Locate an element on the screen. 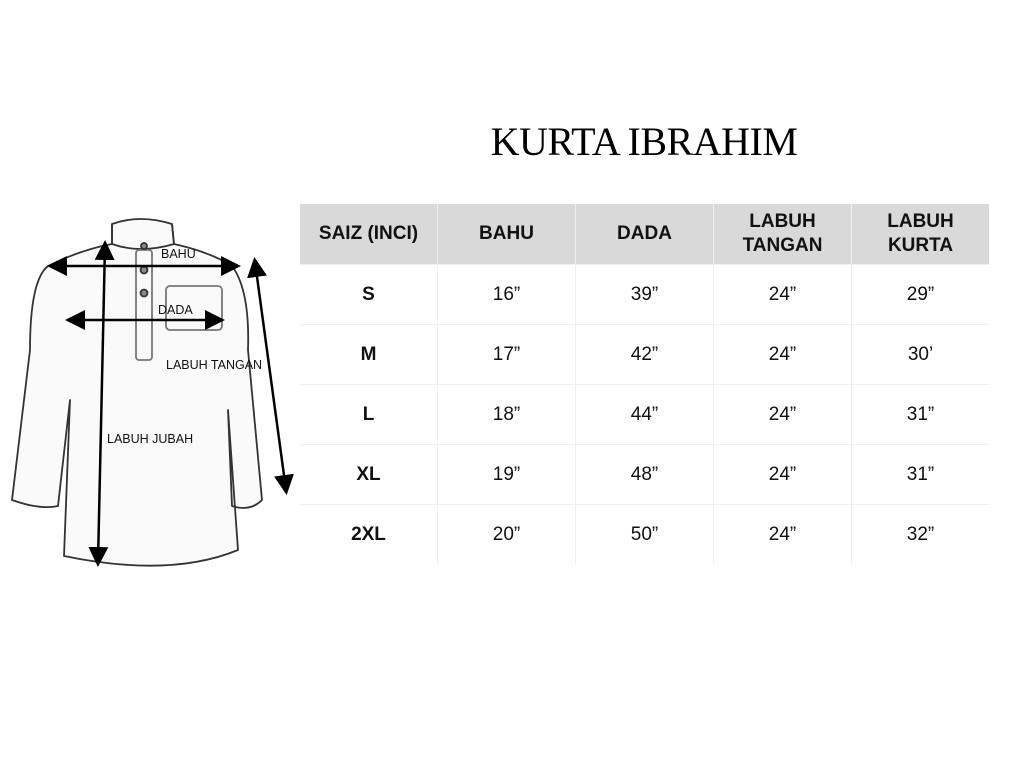 The width and height of the screenshot is (1024, 768). column-header: SAIZ (INCI) is located at coordinates (369, 234).